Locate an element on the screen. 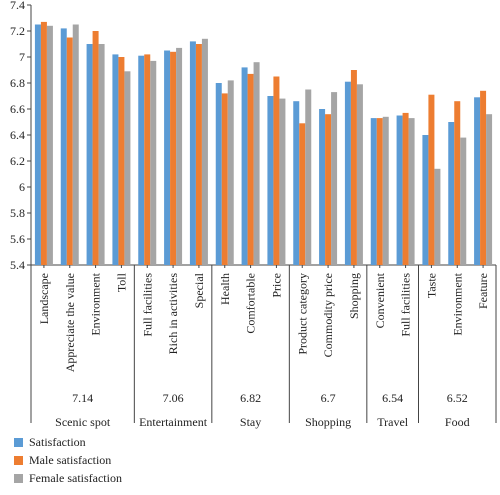  bar-food-environment-male-satisfaction is located at coordinates (457, 183).